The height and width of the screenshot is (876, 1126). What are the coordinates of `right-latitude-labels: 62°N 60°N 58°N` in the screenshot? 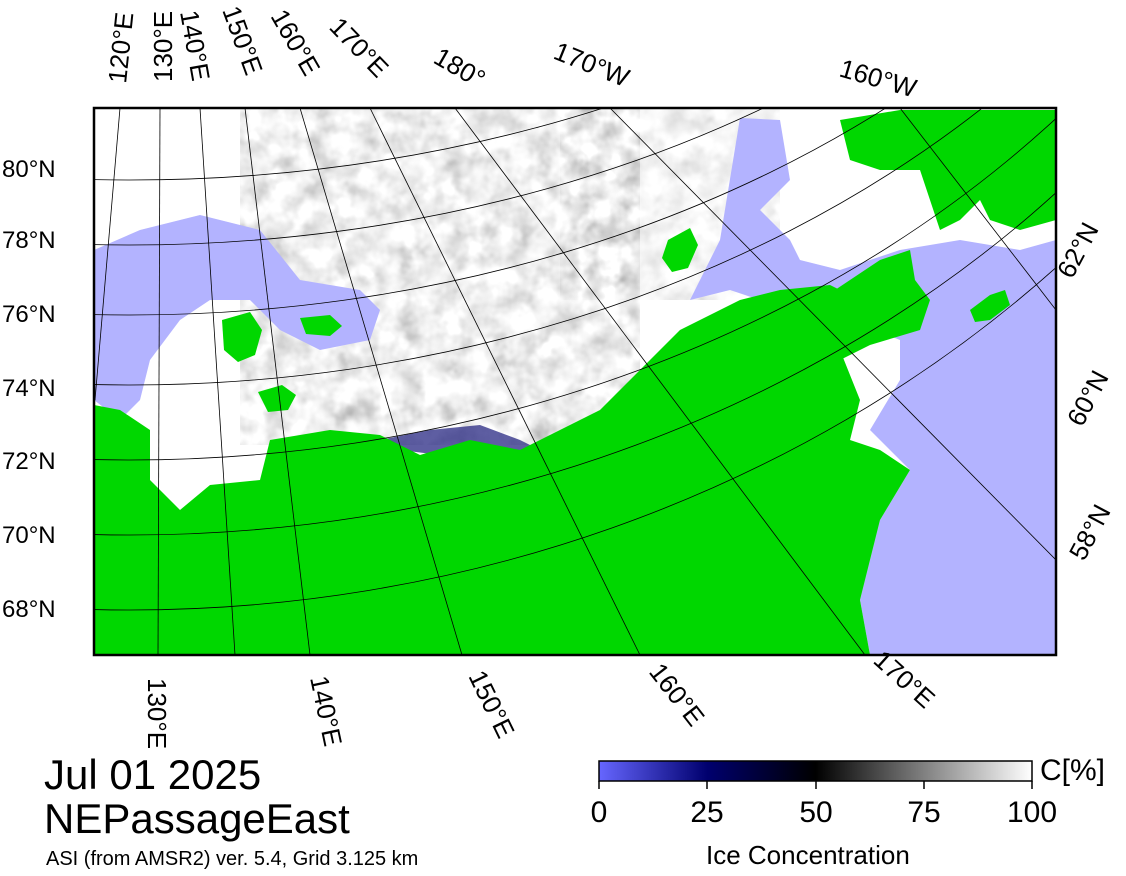 It's located at (1084, 390).